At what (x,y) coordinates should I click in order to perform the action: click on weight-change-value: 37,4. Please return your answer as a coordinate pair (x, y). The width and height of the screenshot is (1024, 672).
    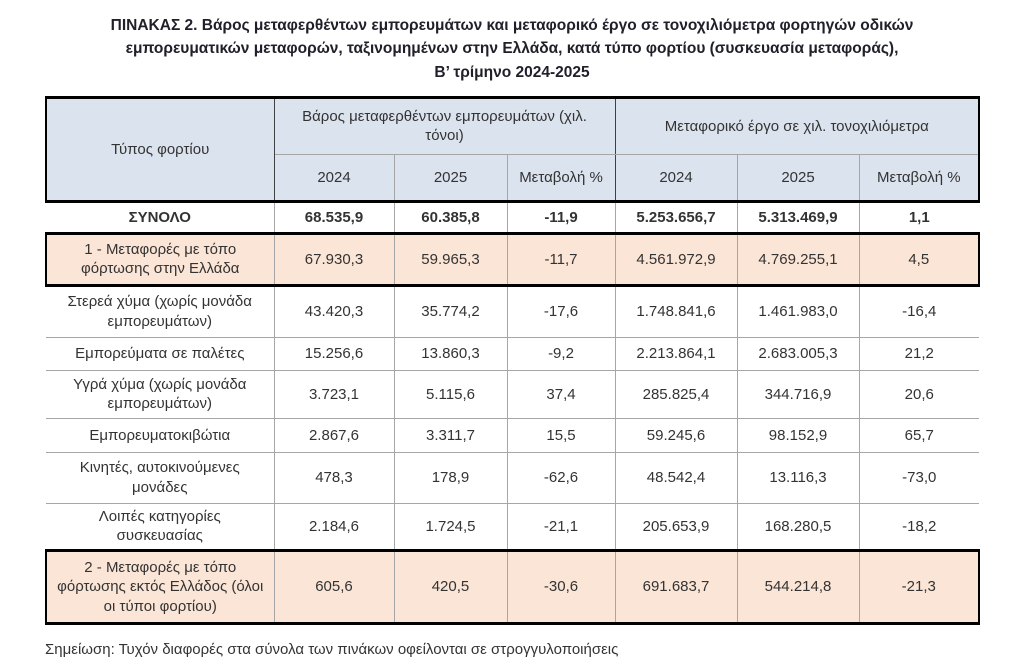
    Looking at the image, I should click on (560, 394).